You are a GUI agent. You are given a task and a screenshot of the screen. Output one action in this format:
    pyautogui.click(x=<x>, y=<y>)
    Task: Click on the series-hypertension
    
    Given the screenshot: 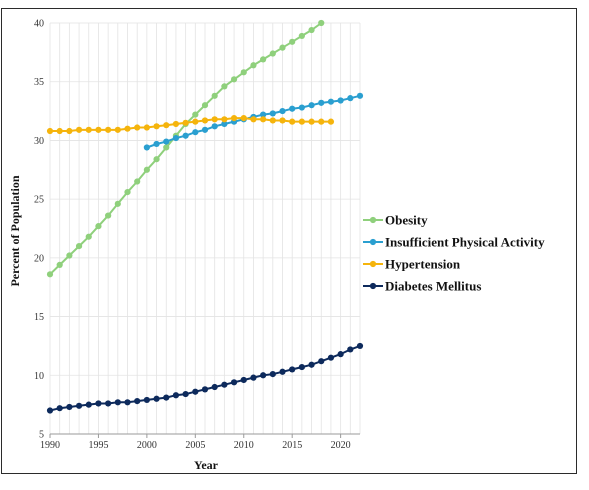 What is the action you would take?
    pyautogui.click(x=190, y=125)
    